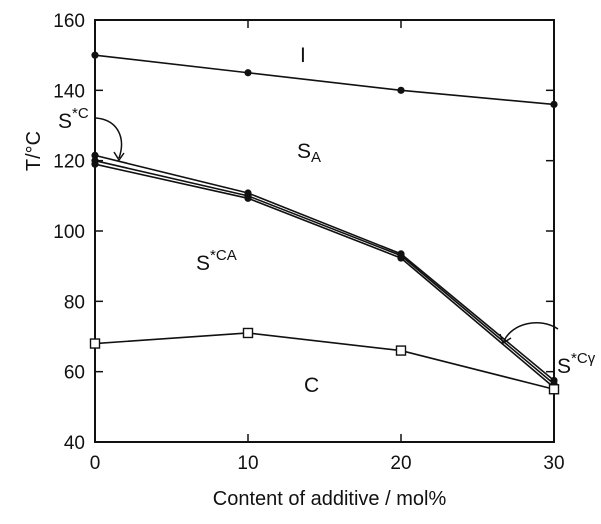 This screenshot has height=524, width=601. Describe the element at coordinates (304, 151) in the screenshot. I see `region-label-smectic-a-main: S` at that location.